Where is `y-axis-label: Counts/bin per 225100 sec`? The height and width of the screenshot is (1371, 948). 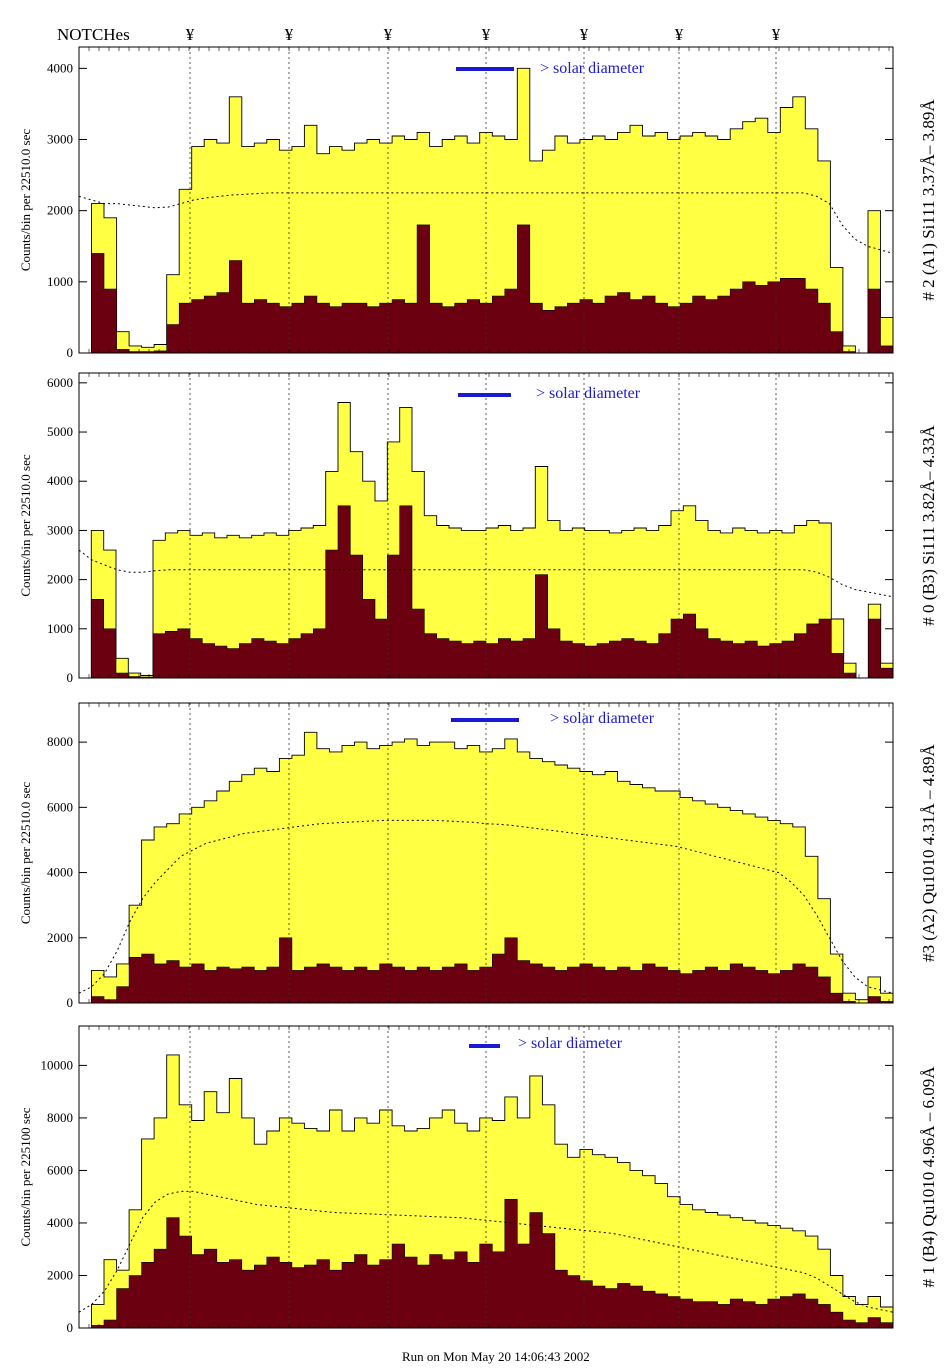
y-axis-label: Counts/bin per 225100 sec is located at coordinates (25, 1176).